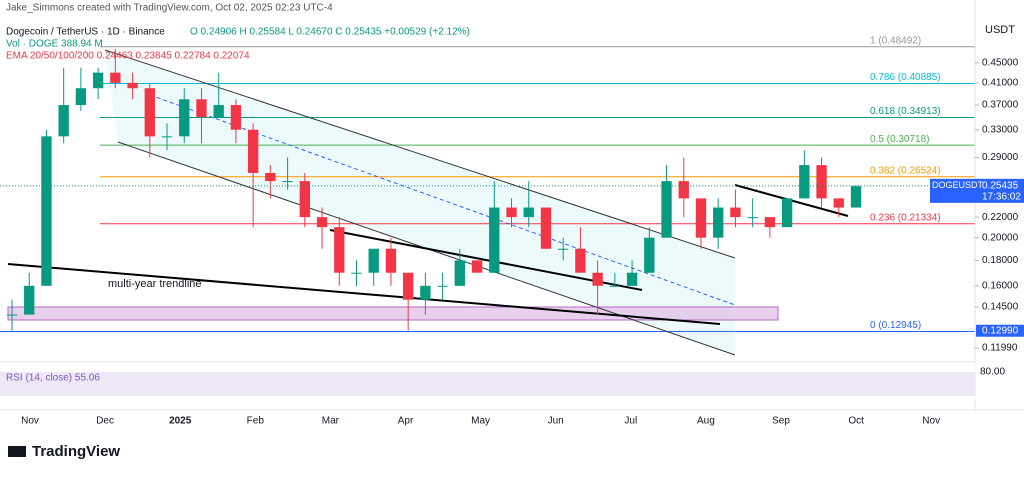 The image size is (1024, 478). Describe the element at coordinates (1000, 62) in the screenshot. I see `y-tick-label: 0.45000` at that location.